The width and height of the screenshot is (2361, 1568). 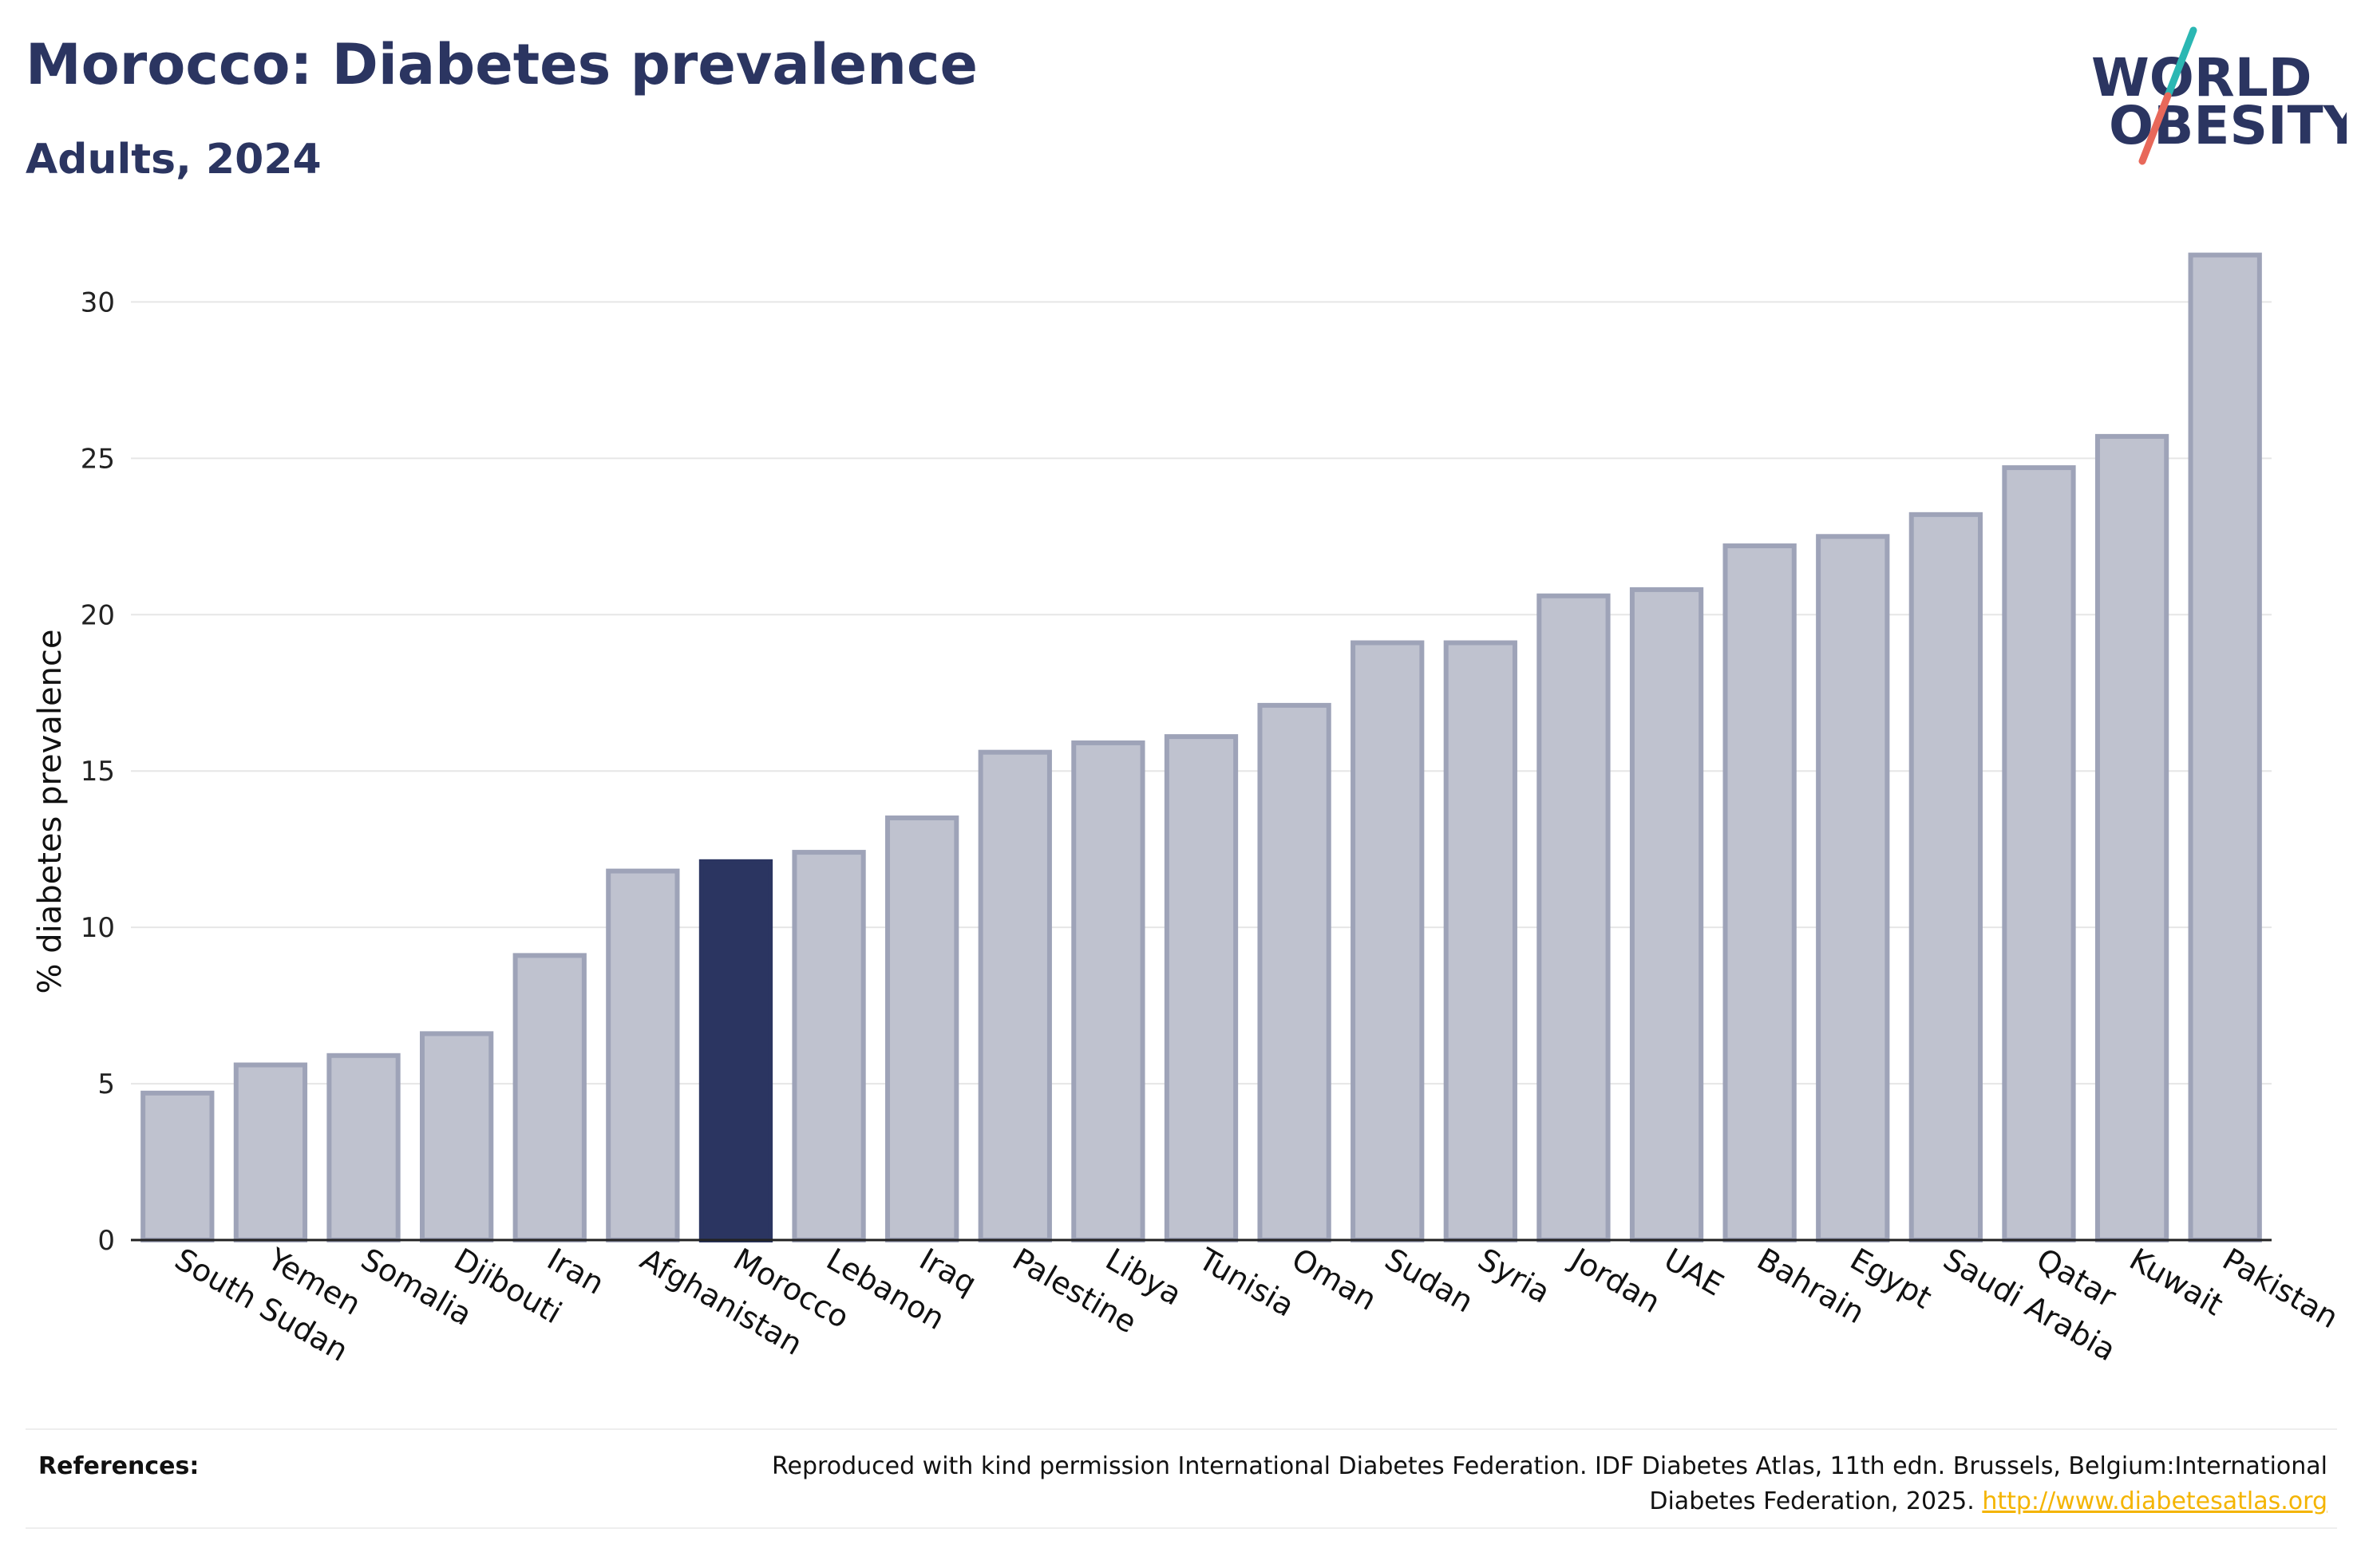 I want to click on bar-oman, so click(x=1294, y=972).